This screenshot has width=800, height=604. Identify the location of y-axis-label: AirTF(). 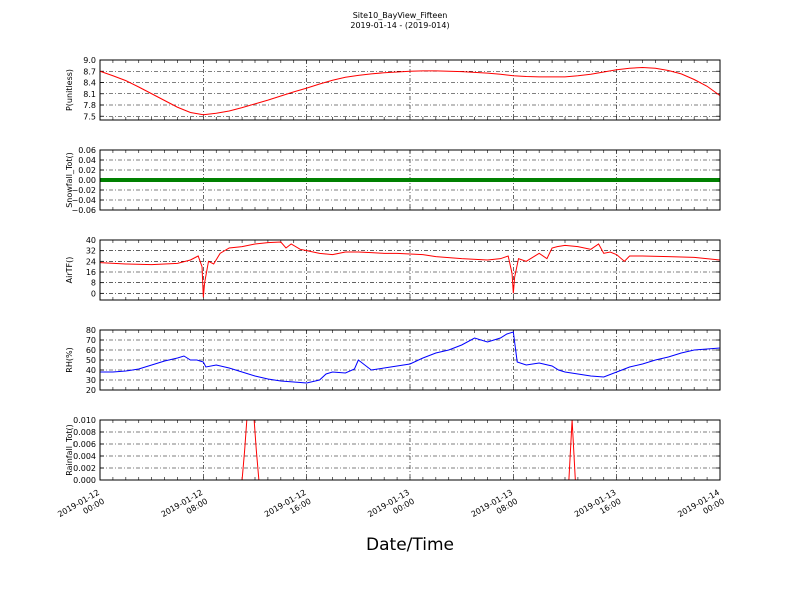
(69, 270).